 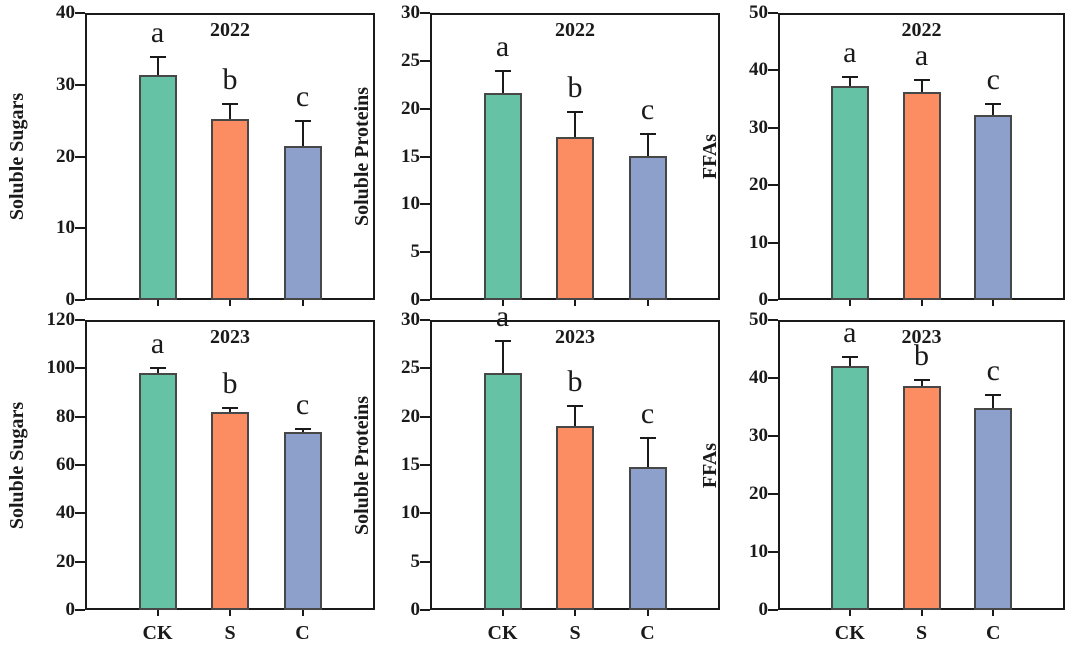 I want to click on y-tick-label: 60, so click(x=65, y=464).